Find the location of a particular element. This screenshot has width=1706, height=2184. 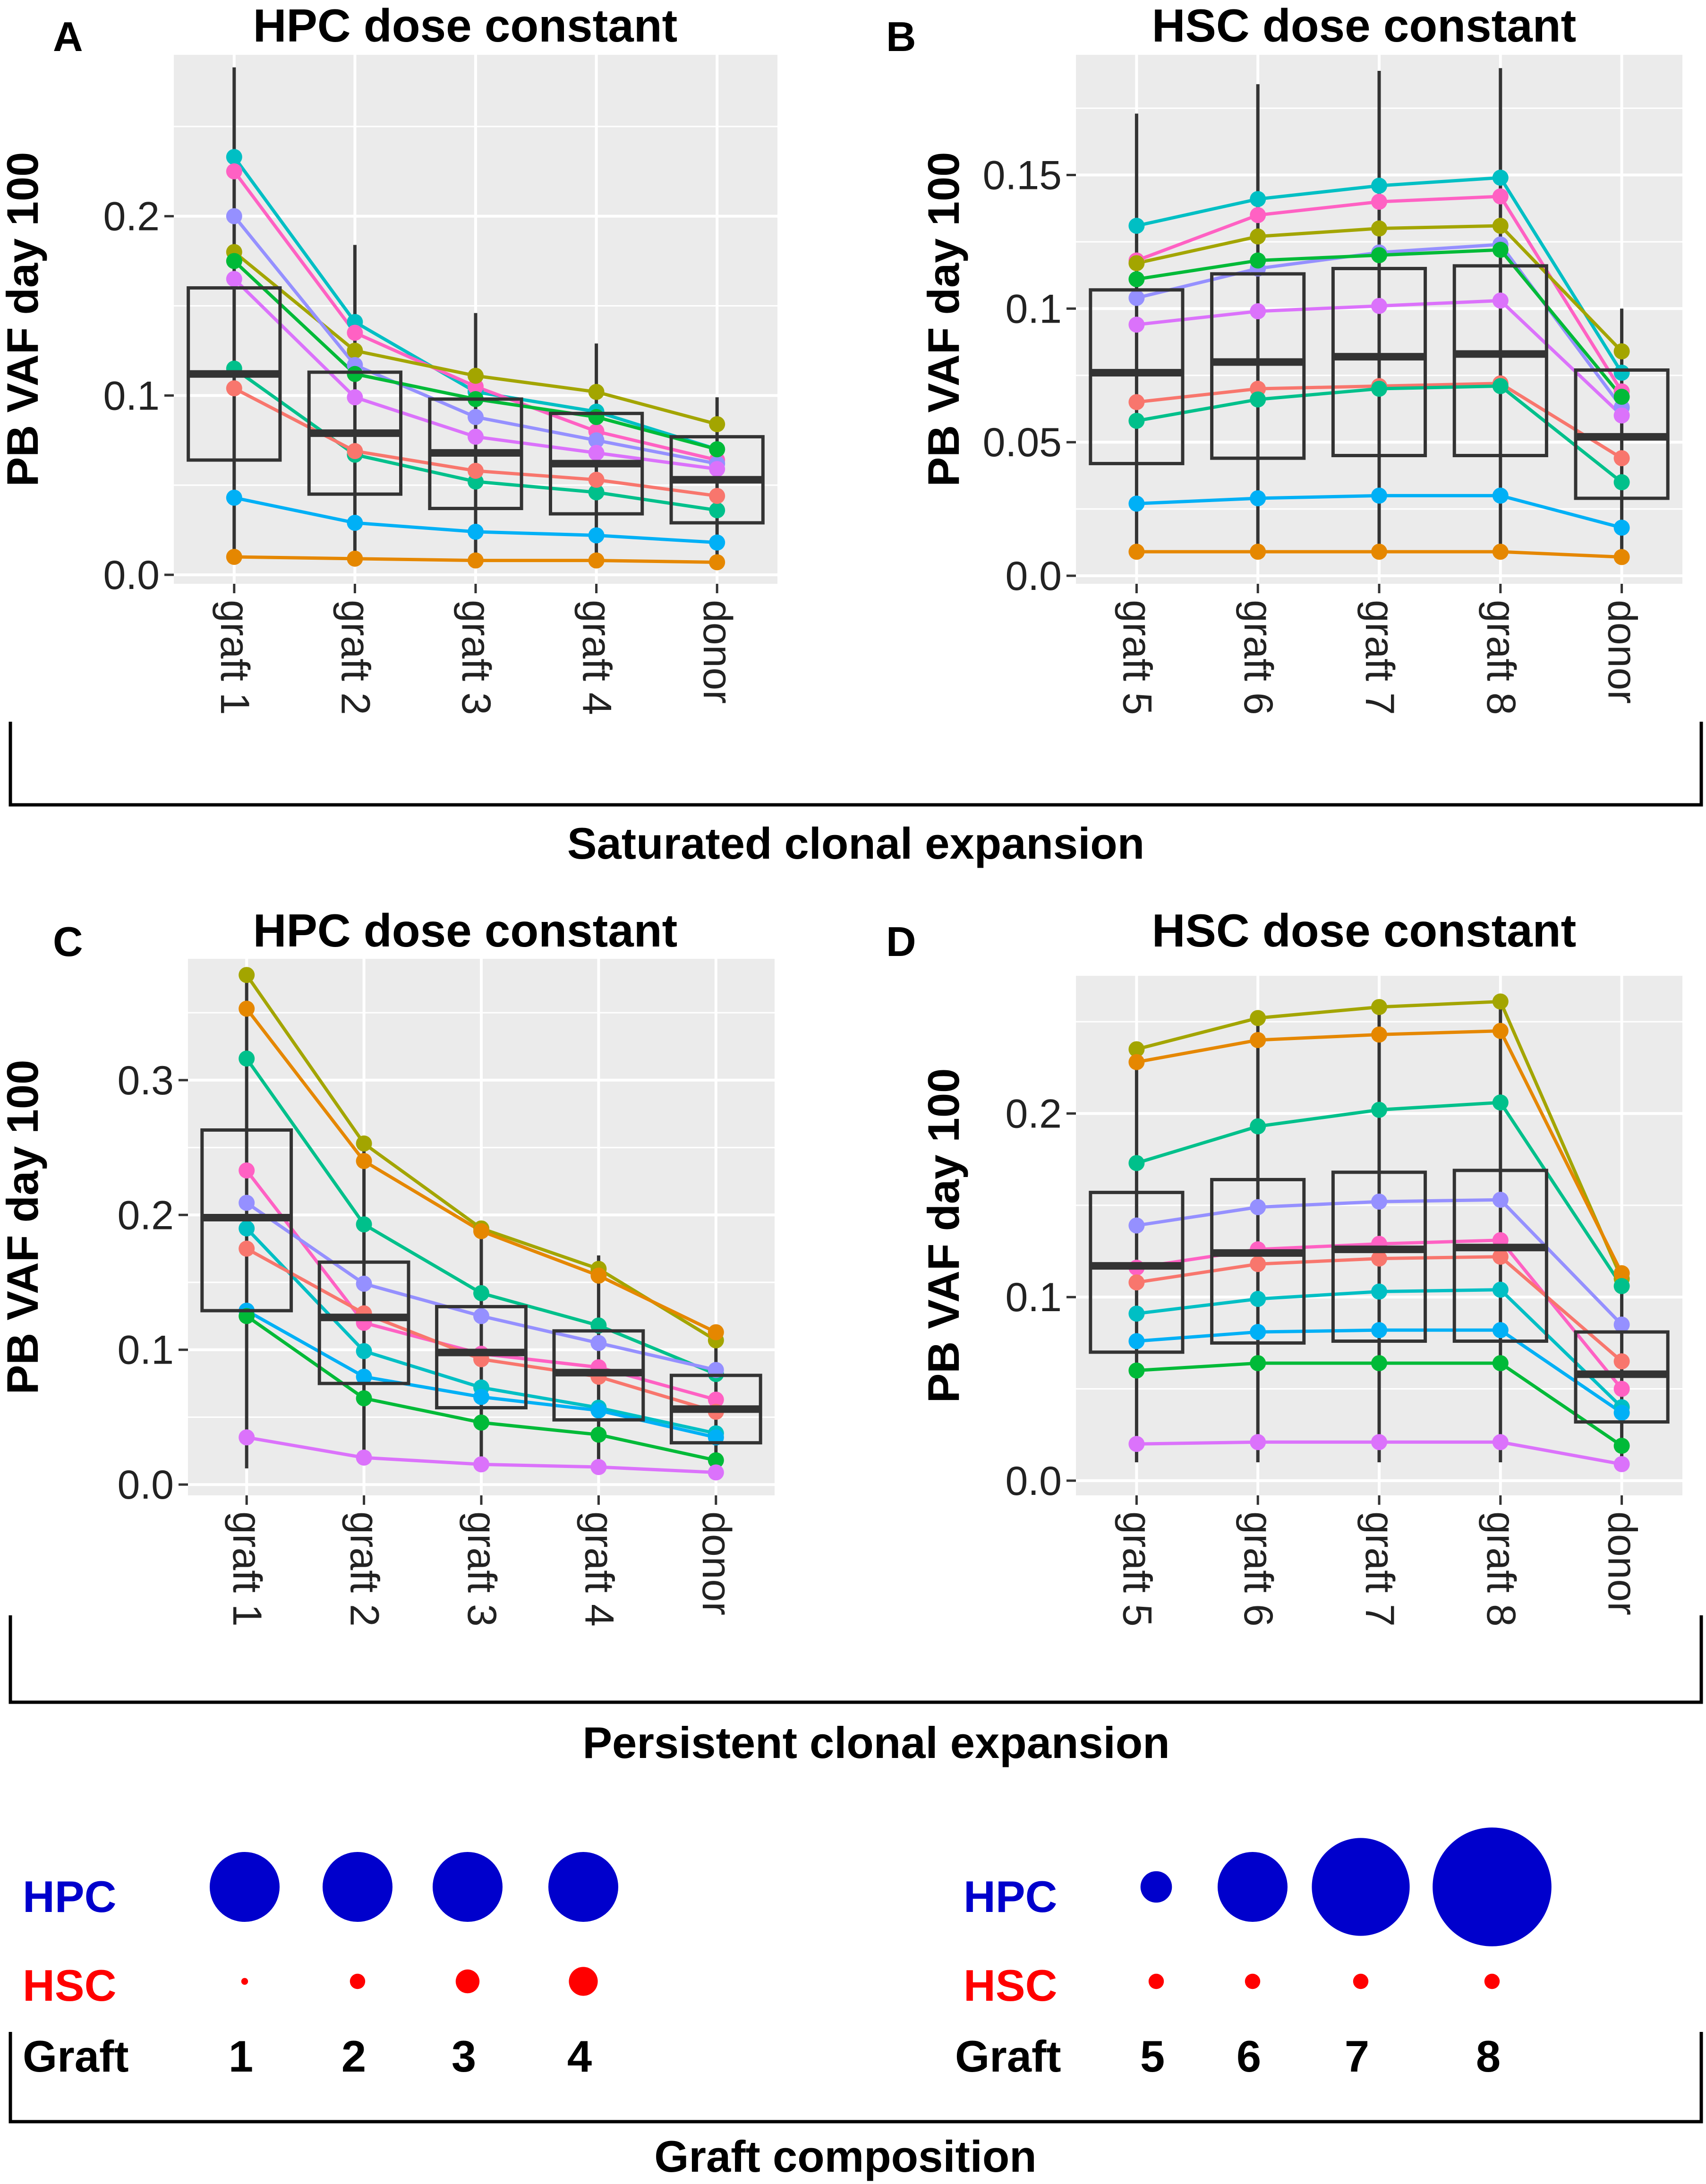

panel-a-x-tick-label: donor is located at coordinates (717, 652).